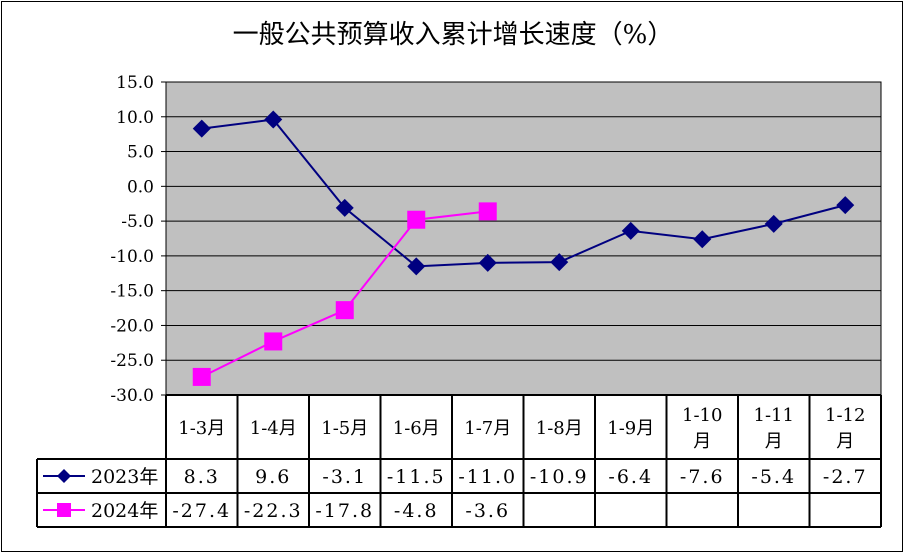 This screenshot has height=555, width=906. What do you see at coordinates (344, 511) in the screenshot?
I see `table-value: -17.8` at bounding box center [344, 511].